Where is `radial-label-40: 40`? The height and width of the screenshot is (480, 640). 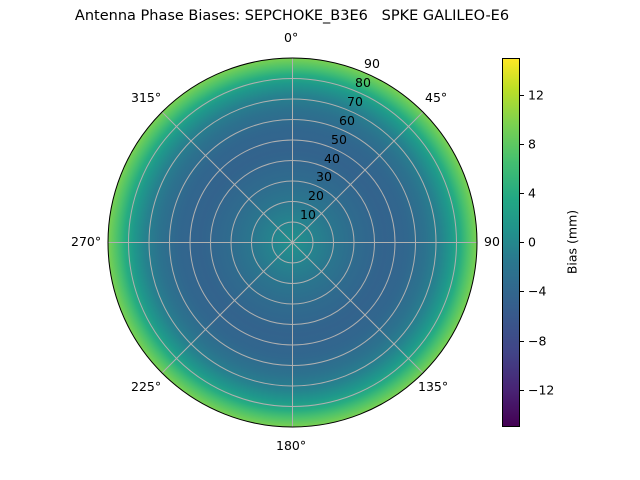
radial-label-40: 40 is located at coordinates (332, 158).